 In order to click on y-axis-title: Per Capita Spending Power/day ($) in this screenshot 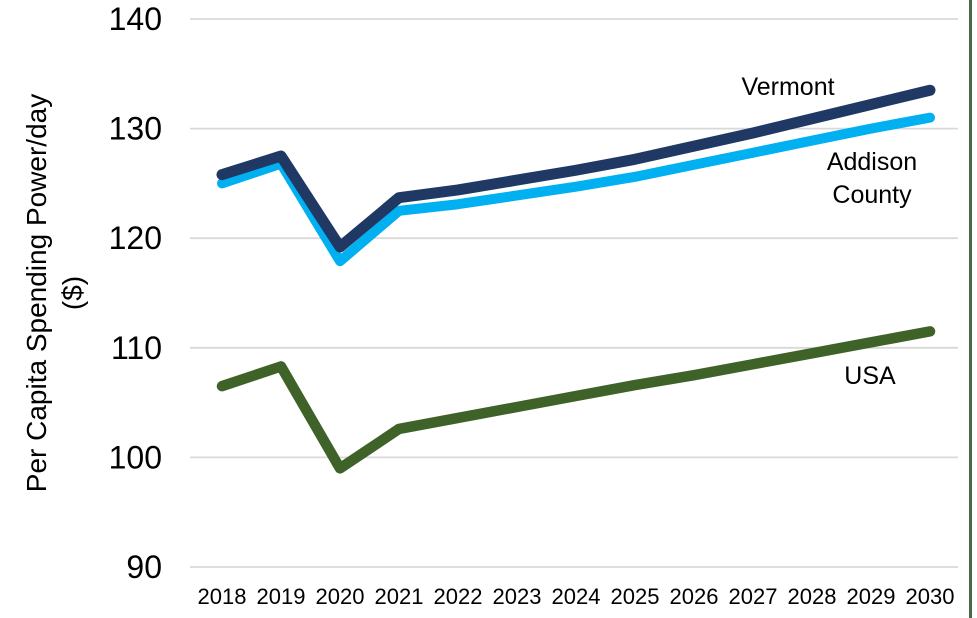, I will do `click(55, 296)`.